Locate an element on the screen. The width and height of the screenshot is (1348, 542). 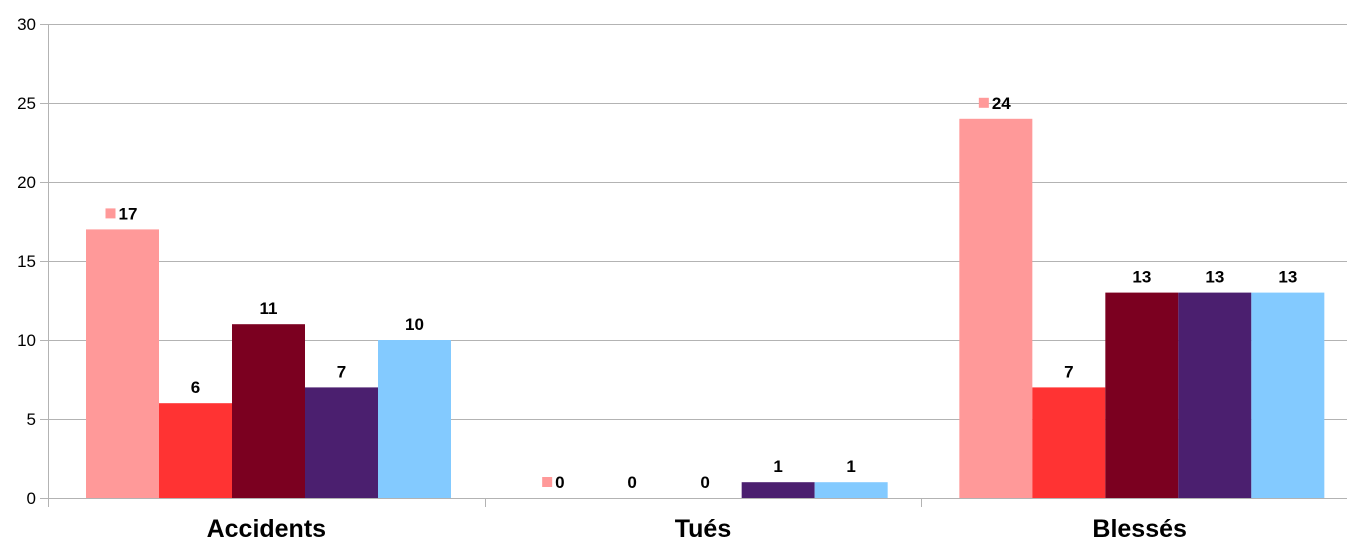
y-tick-label: 30 is located at coordinates (26, 24).